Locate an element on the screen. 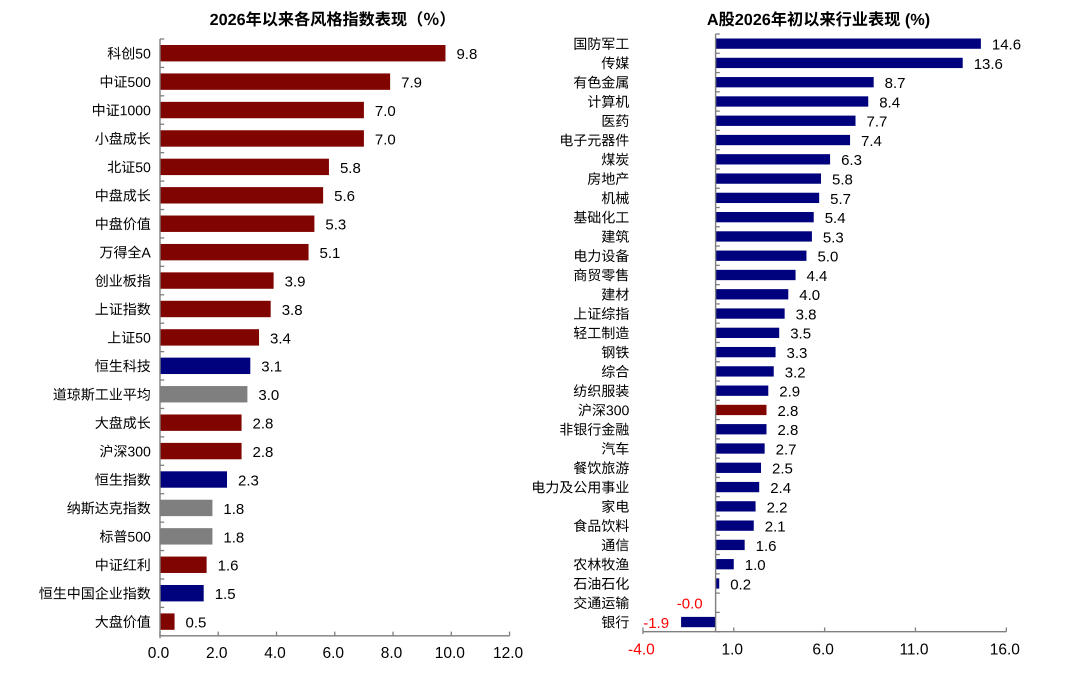  svg-text: 2.4 is located at coordinates (780, 488).